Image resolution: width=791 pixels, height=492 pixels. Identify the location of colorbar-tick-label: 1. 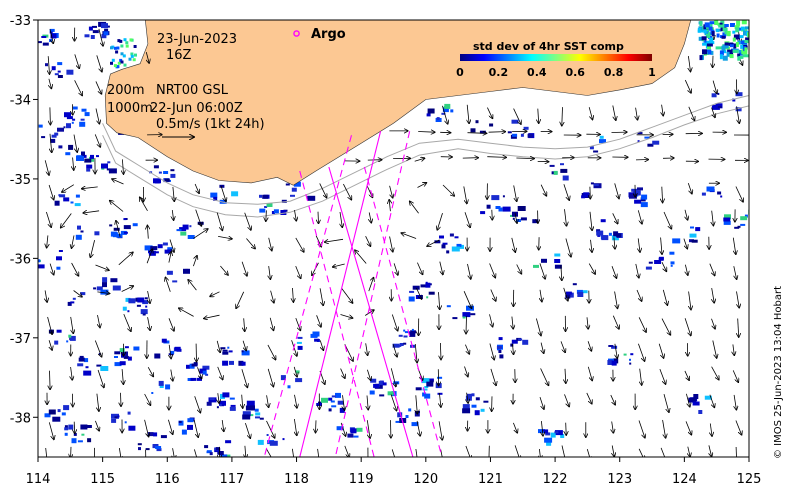
(652, 72).